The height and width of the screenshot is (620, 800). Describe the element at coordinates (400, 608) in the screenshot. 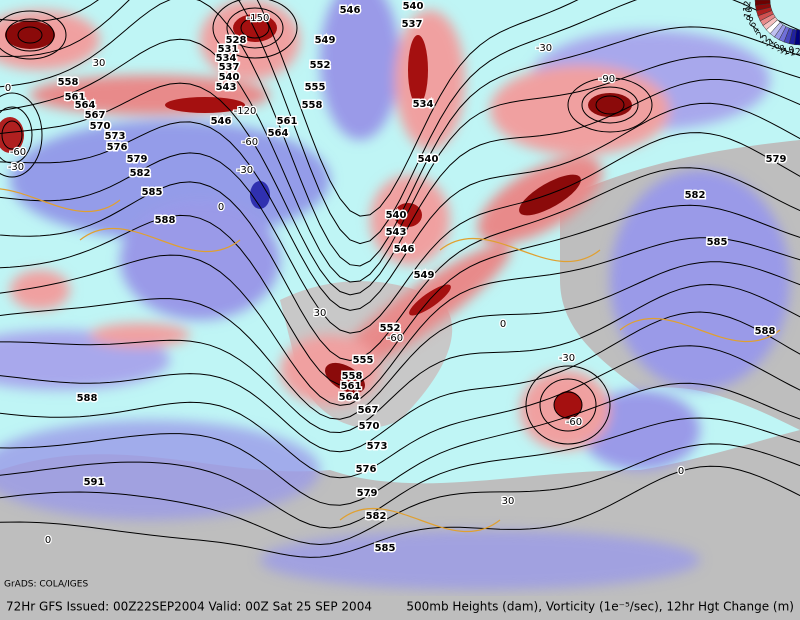

I see `footer-bar` at that location.